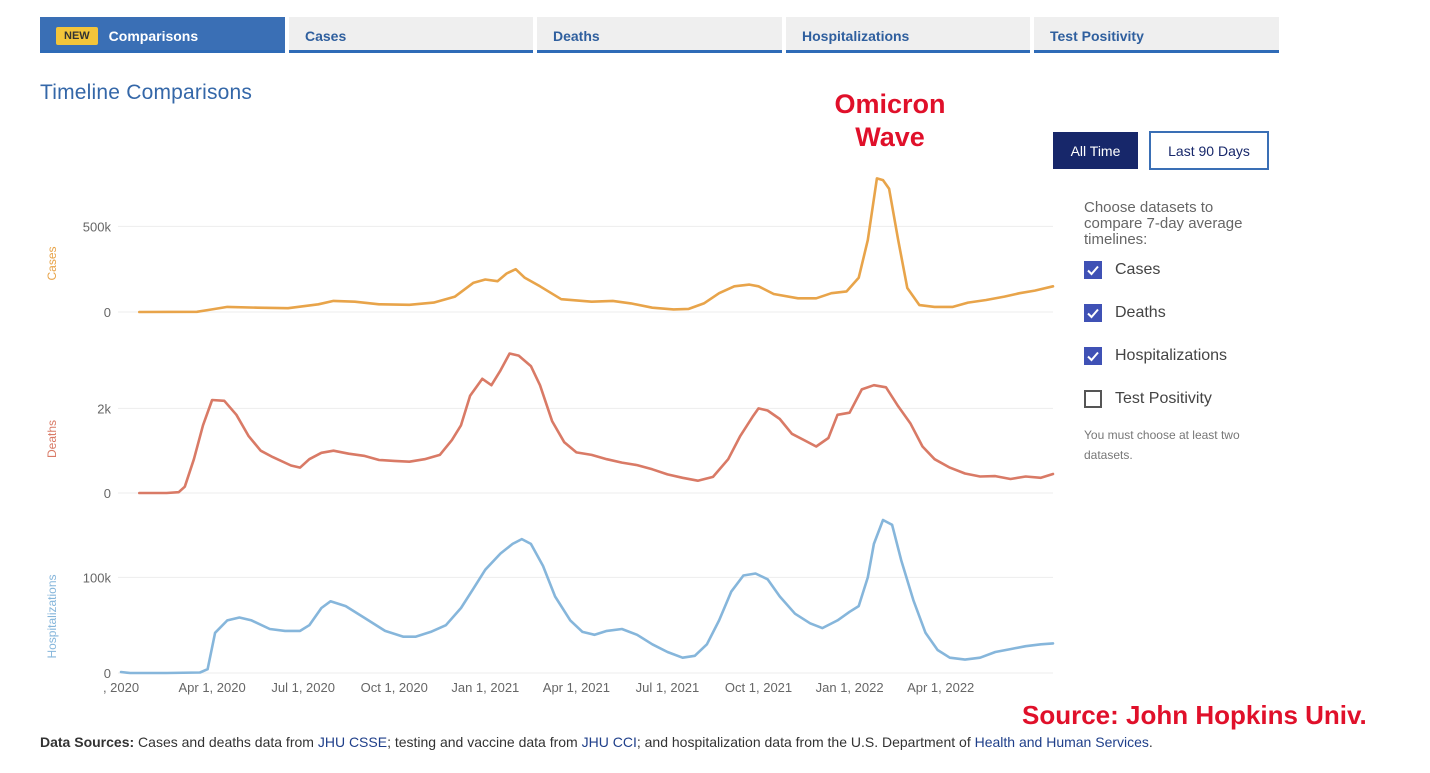 This screenshot has width=1430, height=773. I want to click on tab-hospitalizations: Hospitalizations, so click(908, 35).